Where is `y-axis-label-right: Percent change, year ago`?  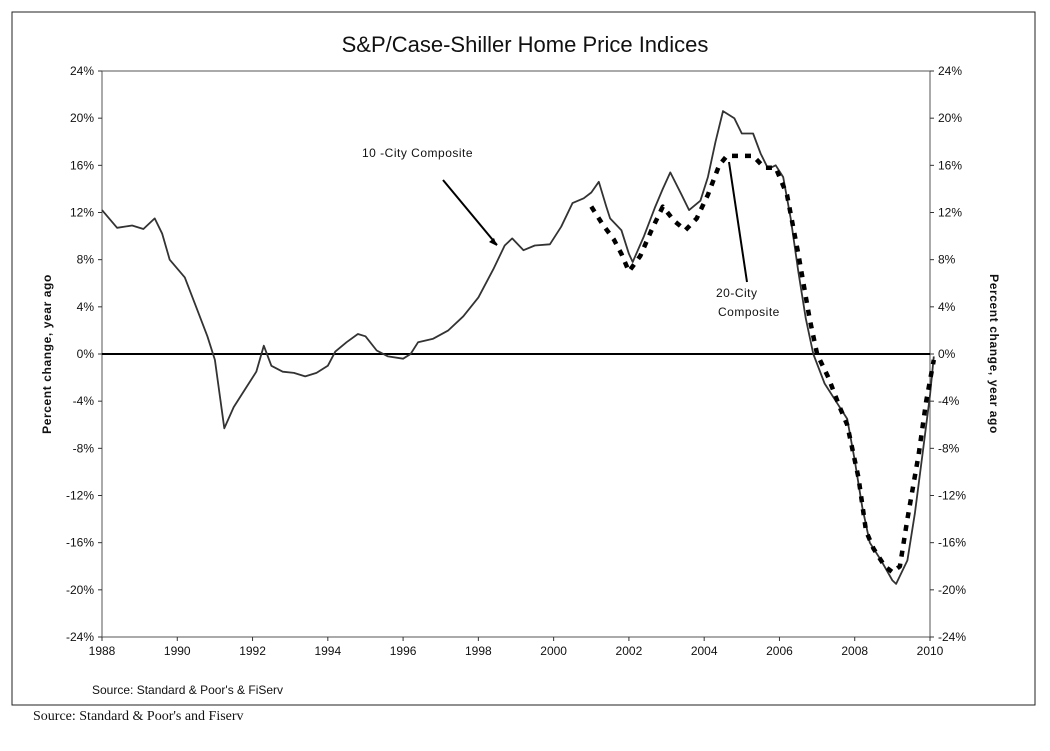 y-axis-label-right: Percent change, year ago is located at coordinates (994, 354).